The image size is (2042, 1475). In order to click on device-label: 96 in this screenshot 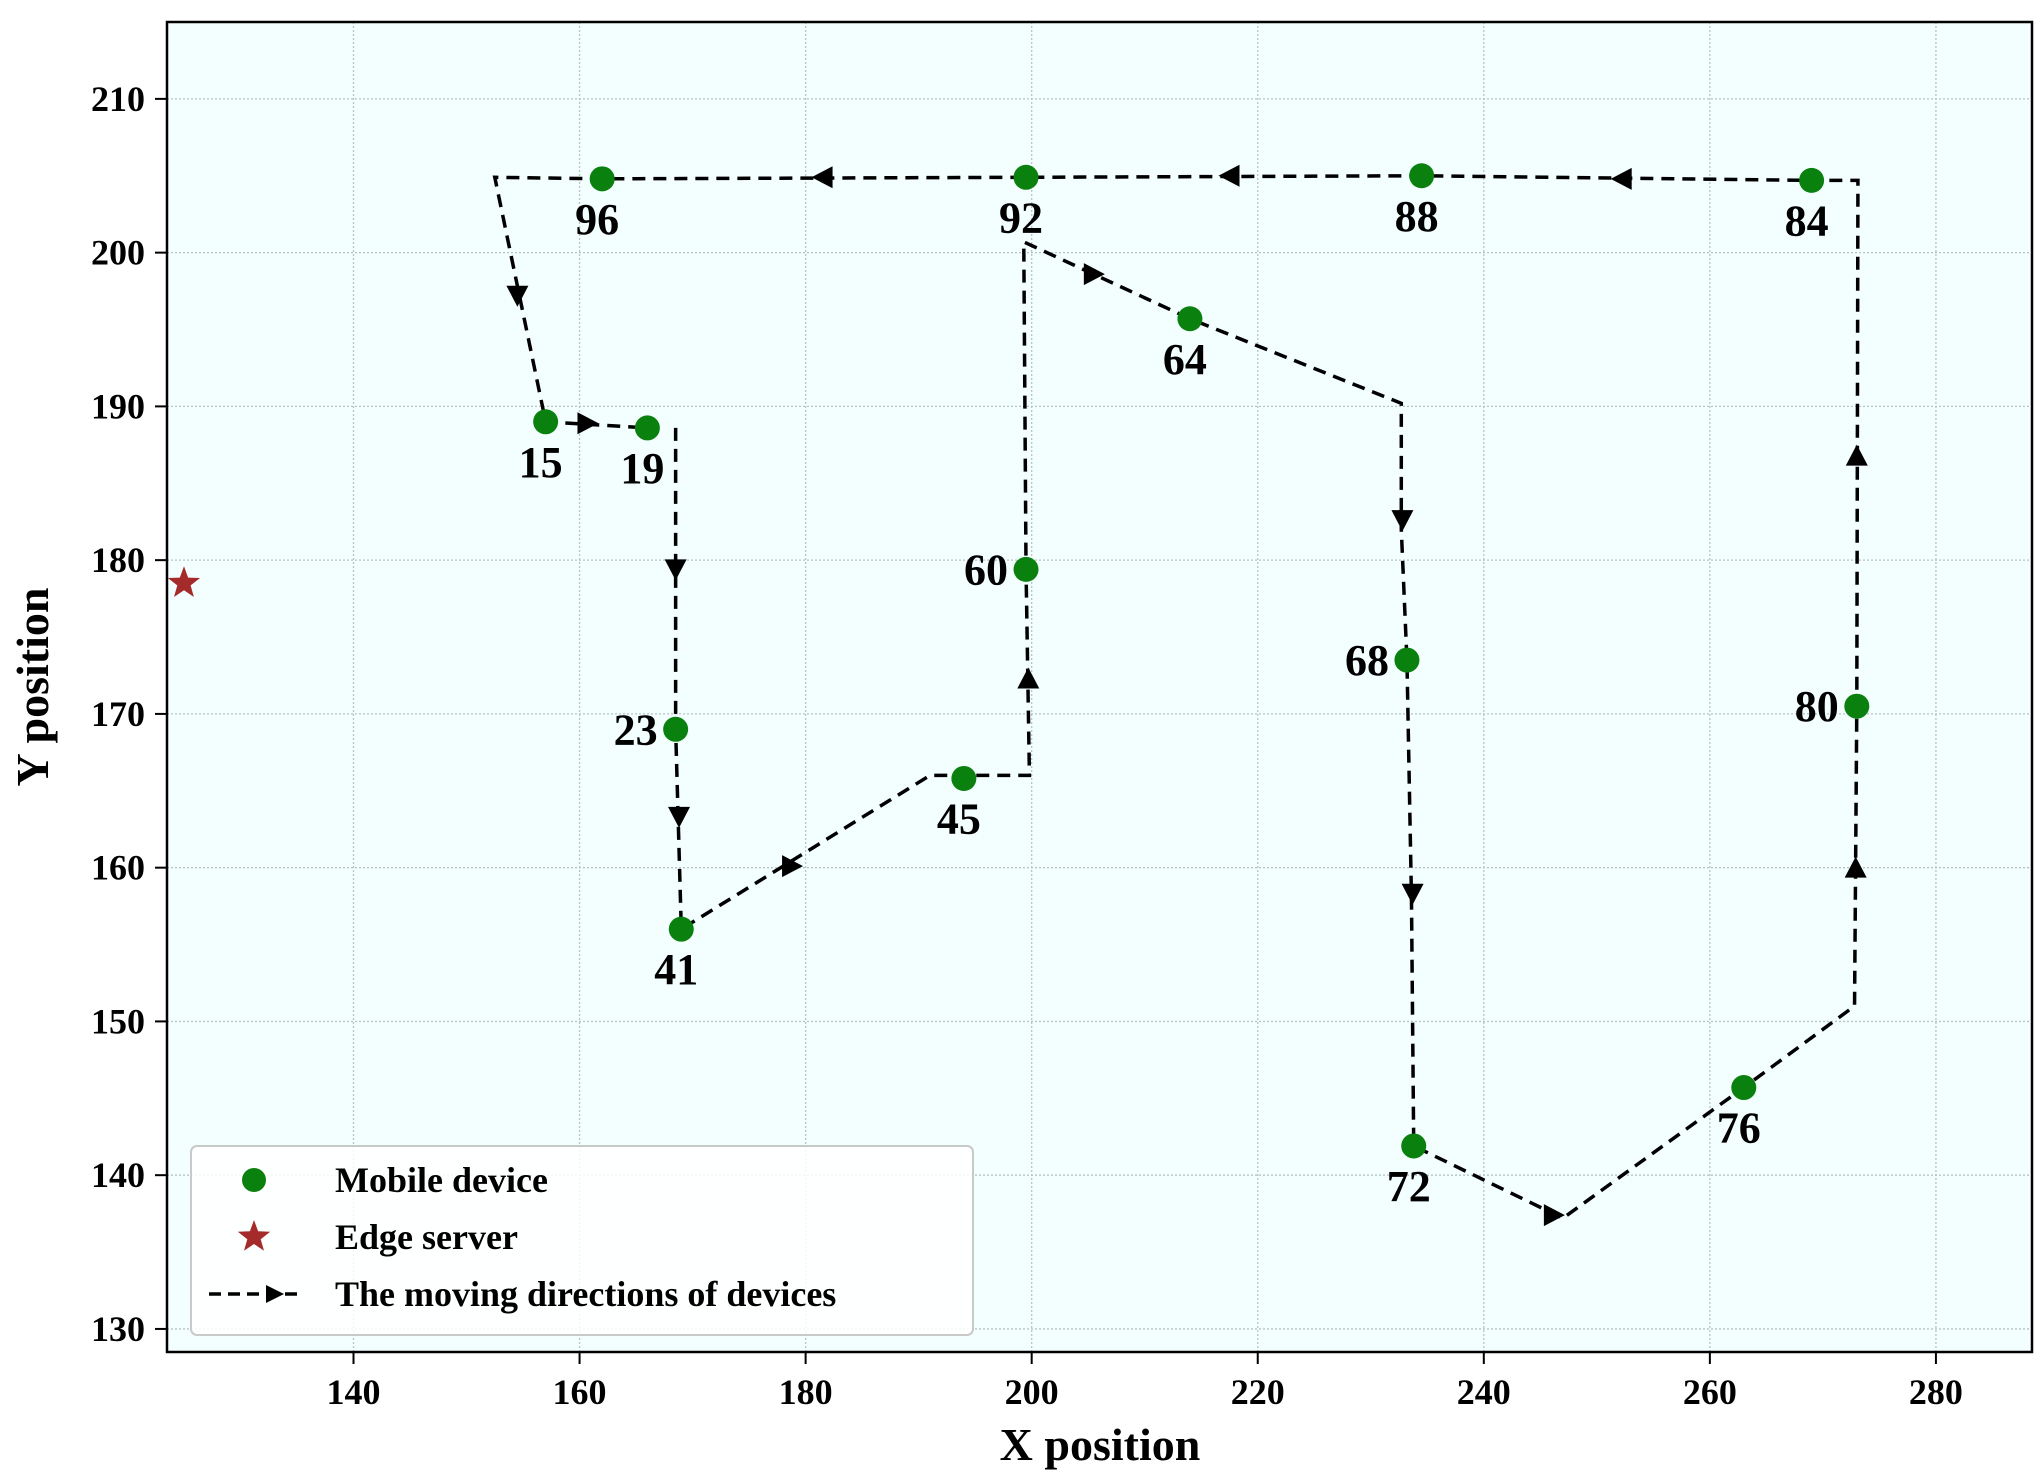, I will do `click(597, 219)`.